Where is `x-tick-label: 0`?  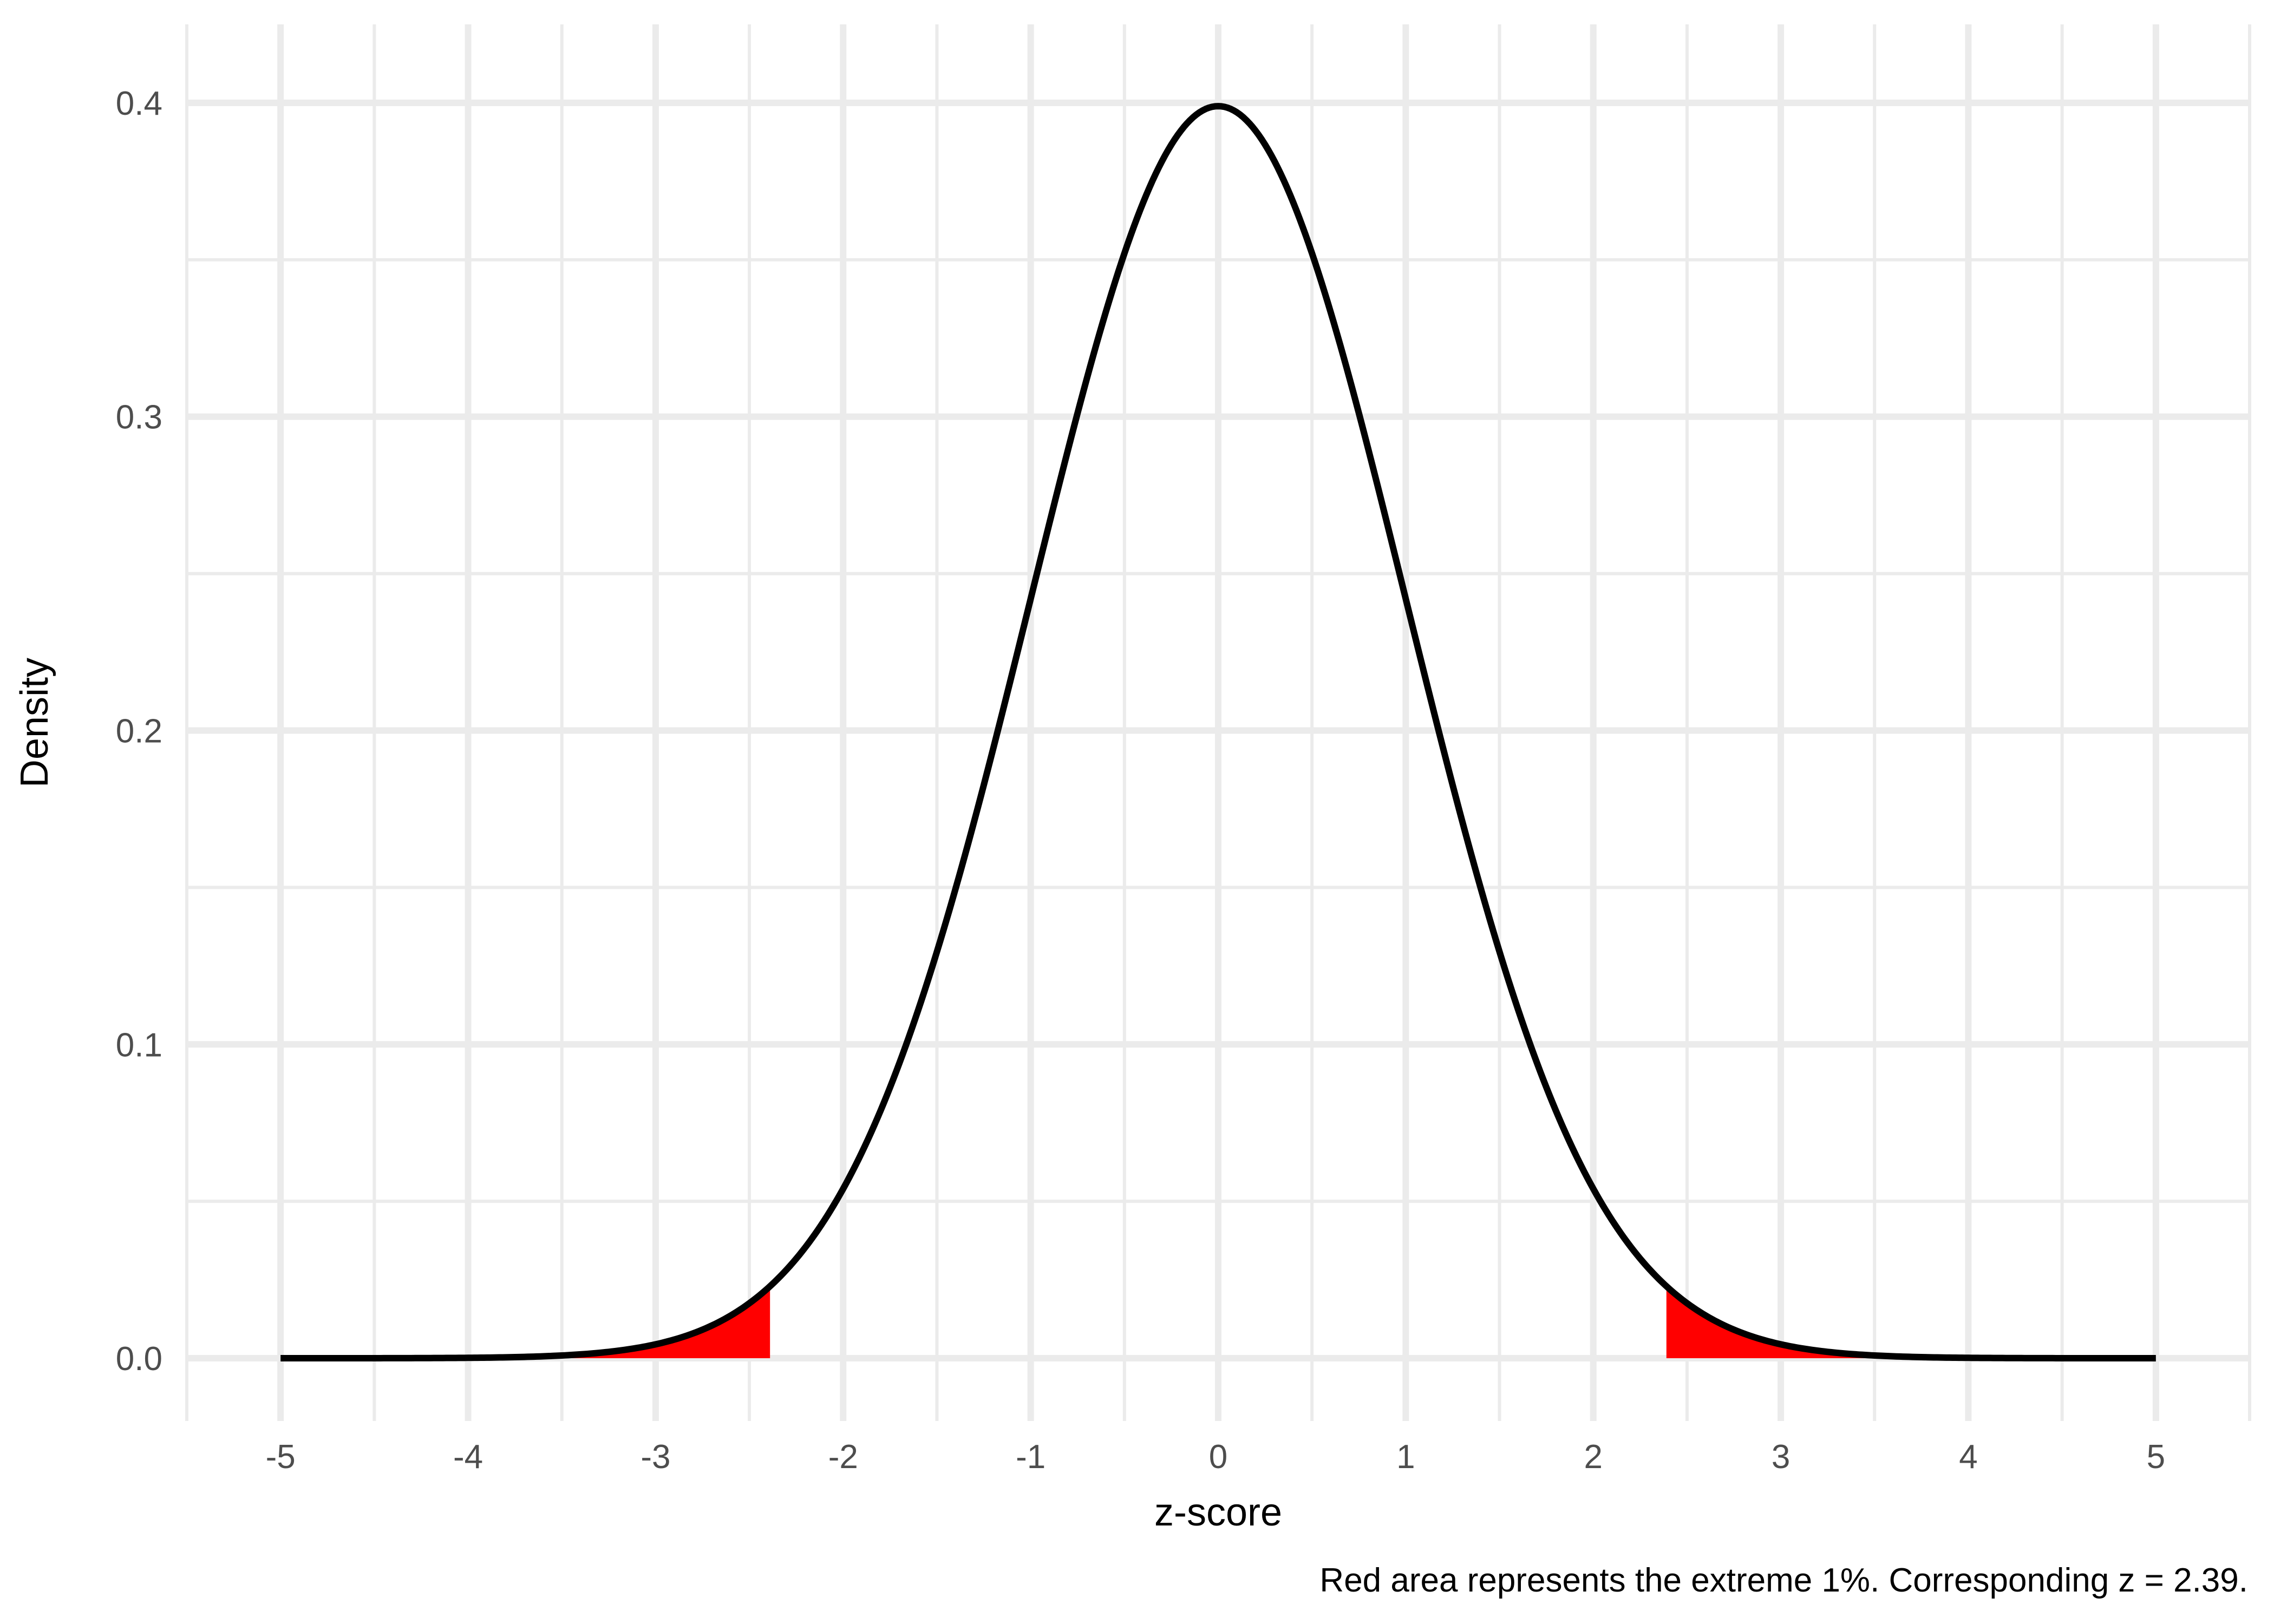
x-tick-label: 0 is located at coordinates (1218, 1457).